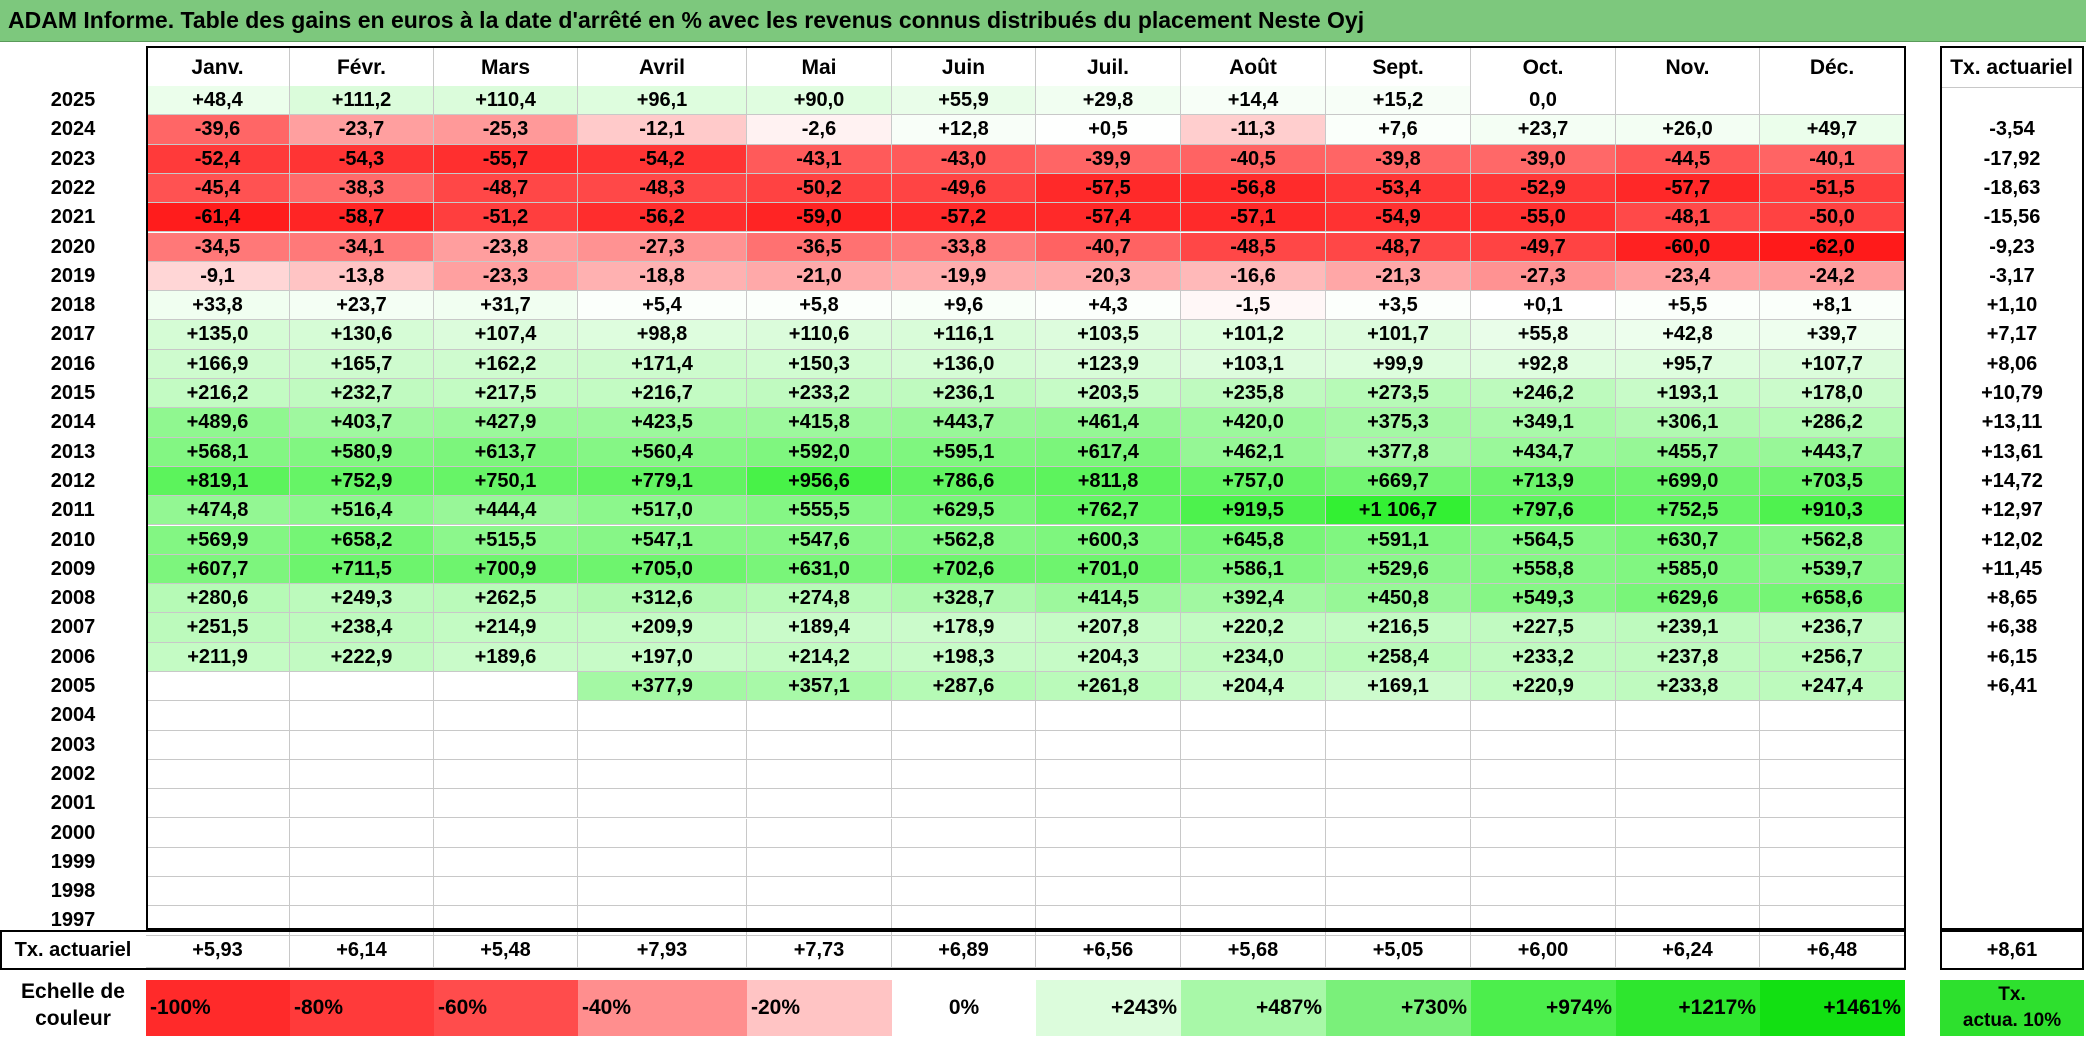 The image size is (2086, 1037). Describe the element at coordinates (1398, 540) in the screenshot. I see `table-cell: +591,1` at that location.